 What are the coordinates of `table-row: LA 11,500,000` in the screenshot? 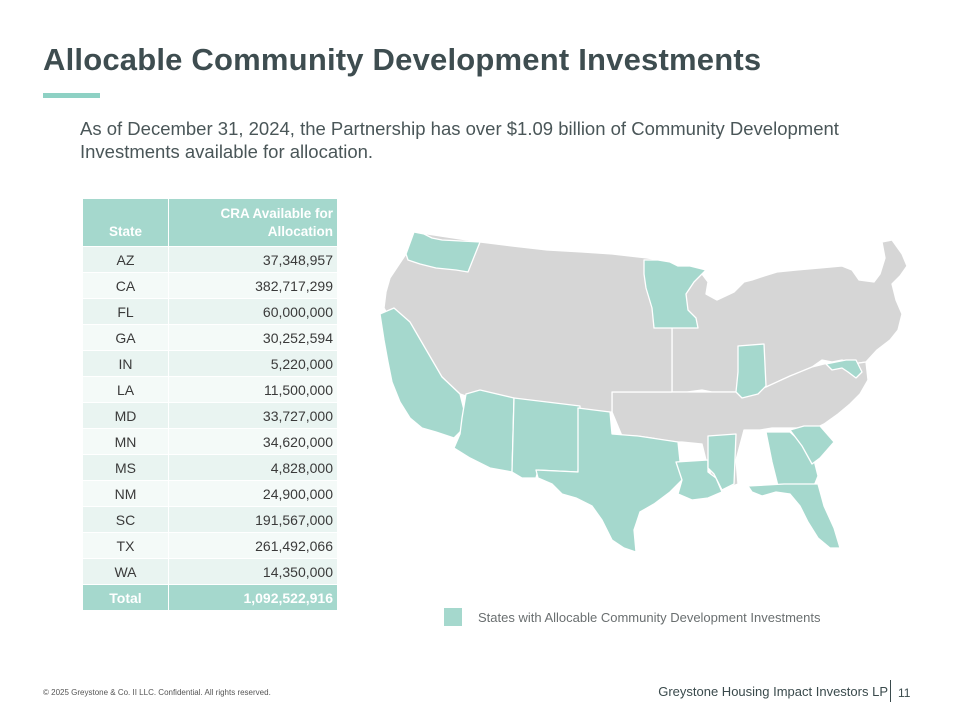 It's located at (210, 389).